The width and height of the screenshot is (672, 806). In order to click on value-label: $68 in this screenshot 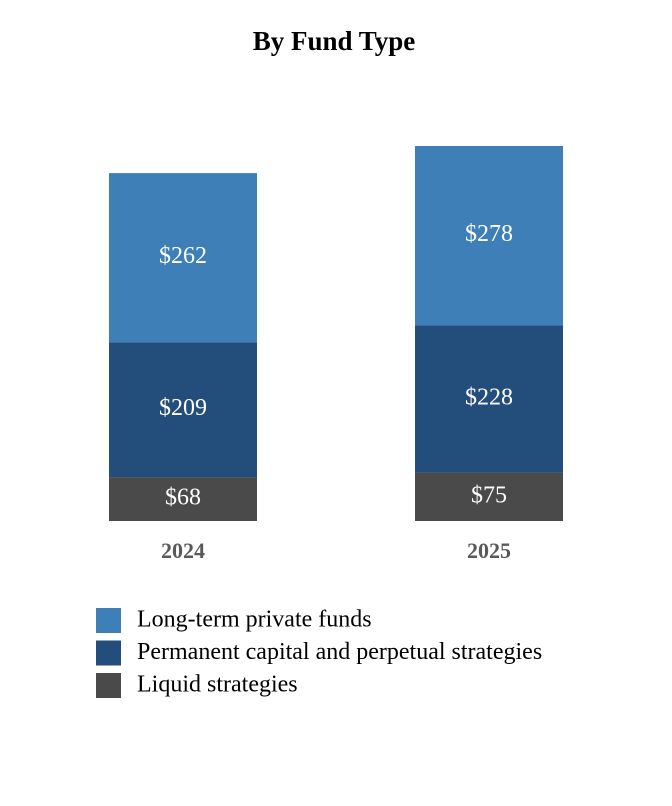, I will do `click(183, 498)`.